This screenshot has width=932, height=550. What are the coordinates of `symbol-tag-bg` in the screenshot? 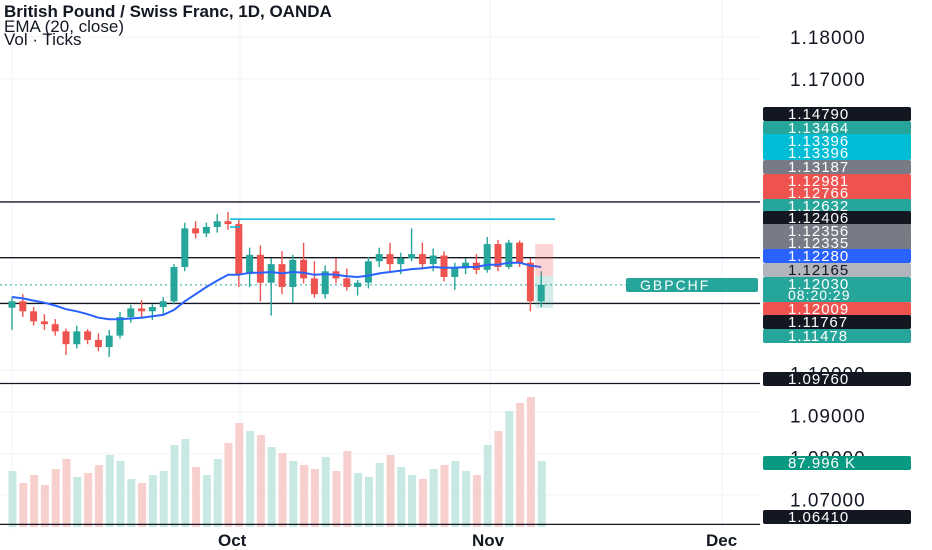 It's located at (692, 285).